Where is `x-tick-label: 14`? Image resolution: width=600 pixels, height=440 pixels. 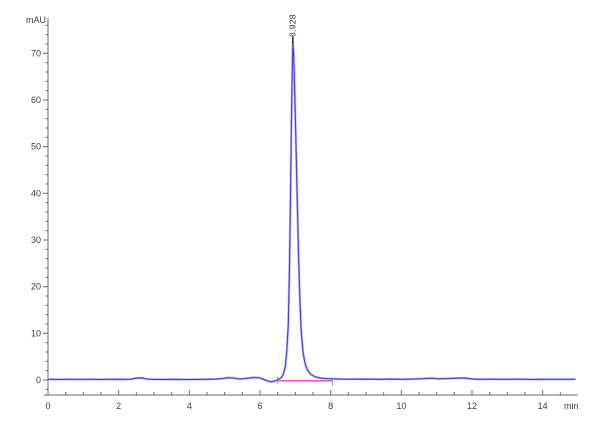 x-tick-label: 14 is located at coordinates (543, 406).